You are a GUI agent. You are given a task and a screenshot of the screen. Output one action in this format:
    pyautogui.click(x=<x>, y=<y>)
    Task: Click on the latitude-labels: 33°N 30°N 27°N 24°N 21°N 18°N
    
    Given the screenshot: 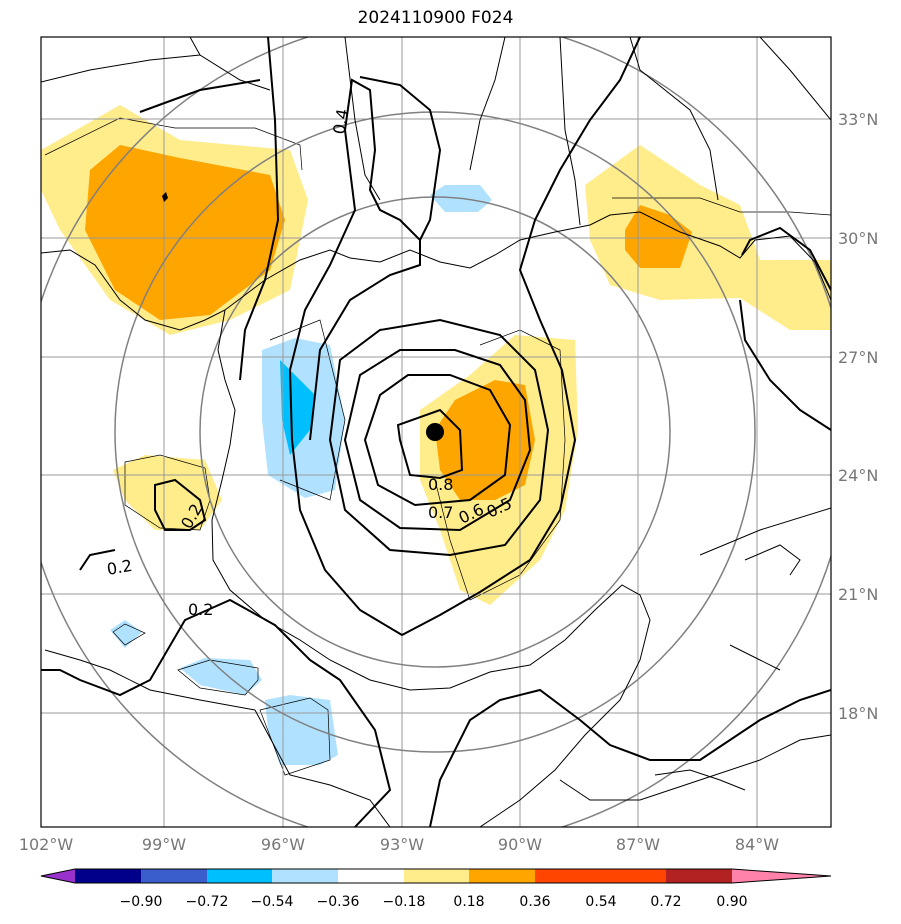 What is the action you would take?
    pyautogui.click(x=858, y=416)
    